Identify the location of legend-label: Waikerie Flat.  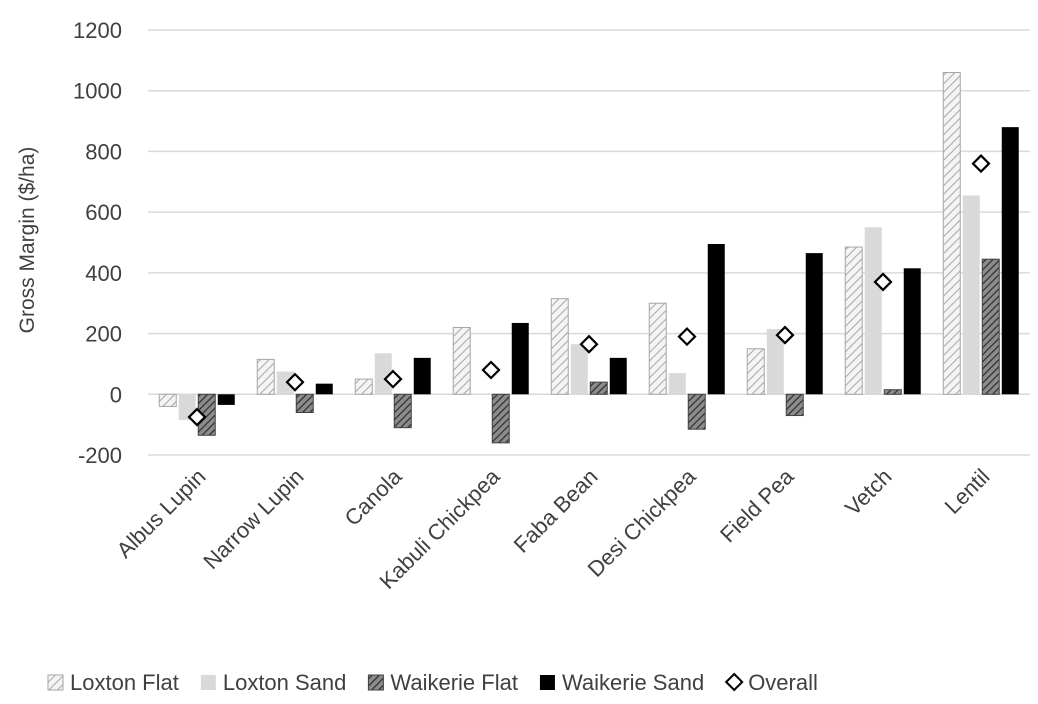
(454, 682).